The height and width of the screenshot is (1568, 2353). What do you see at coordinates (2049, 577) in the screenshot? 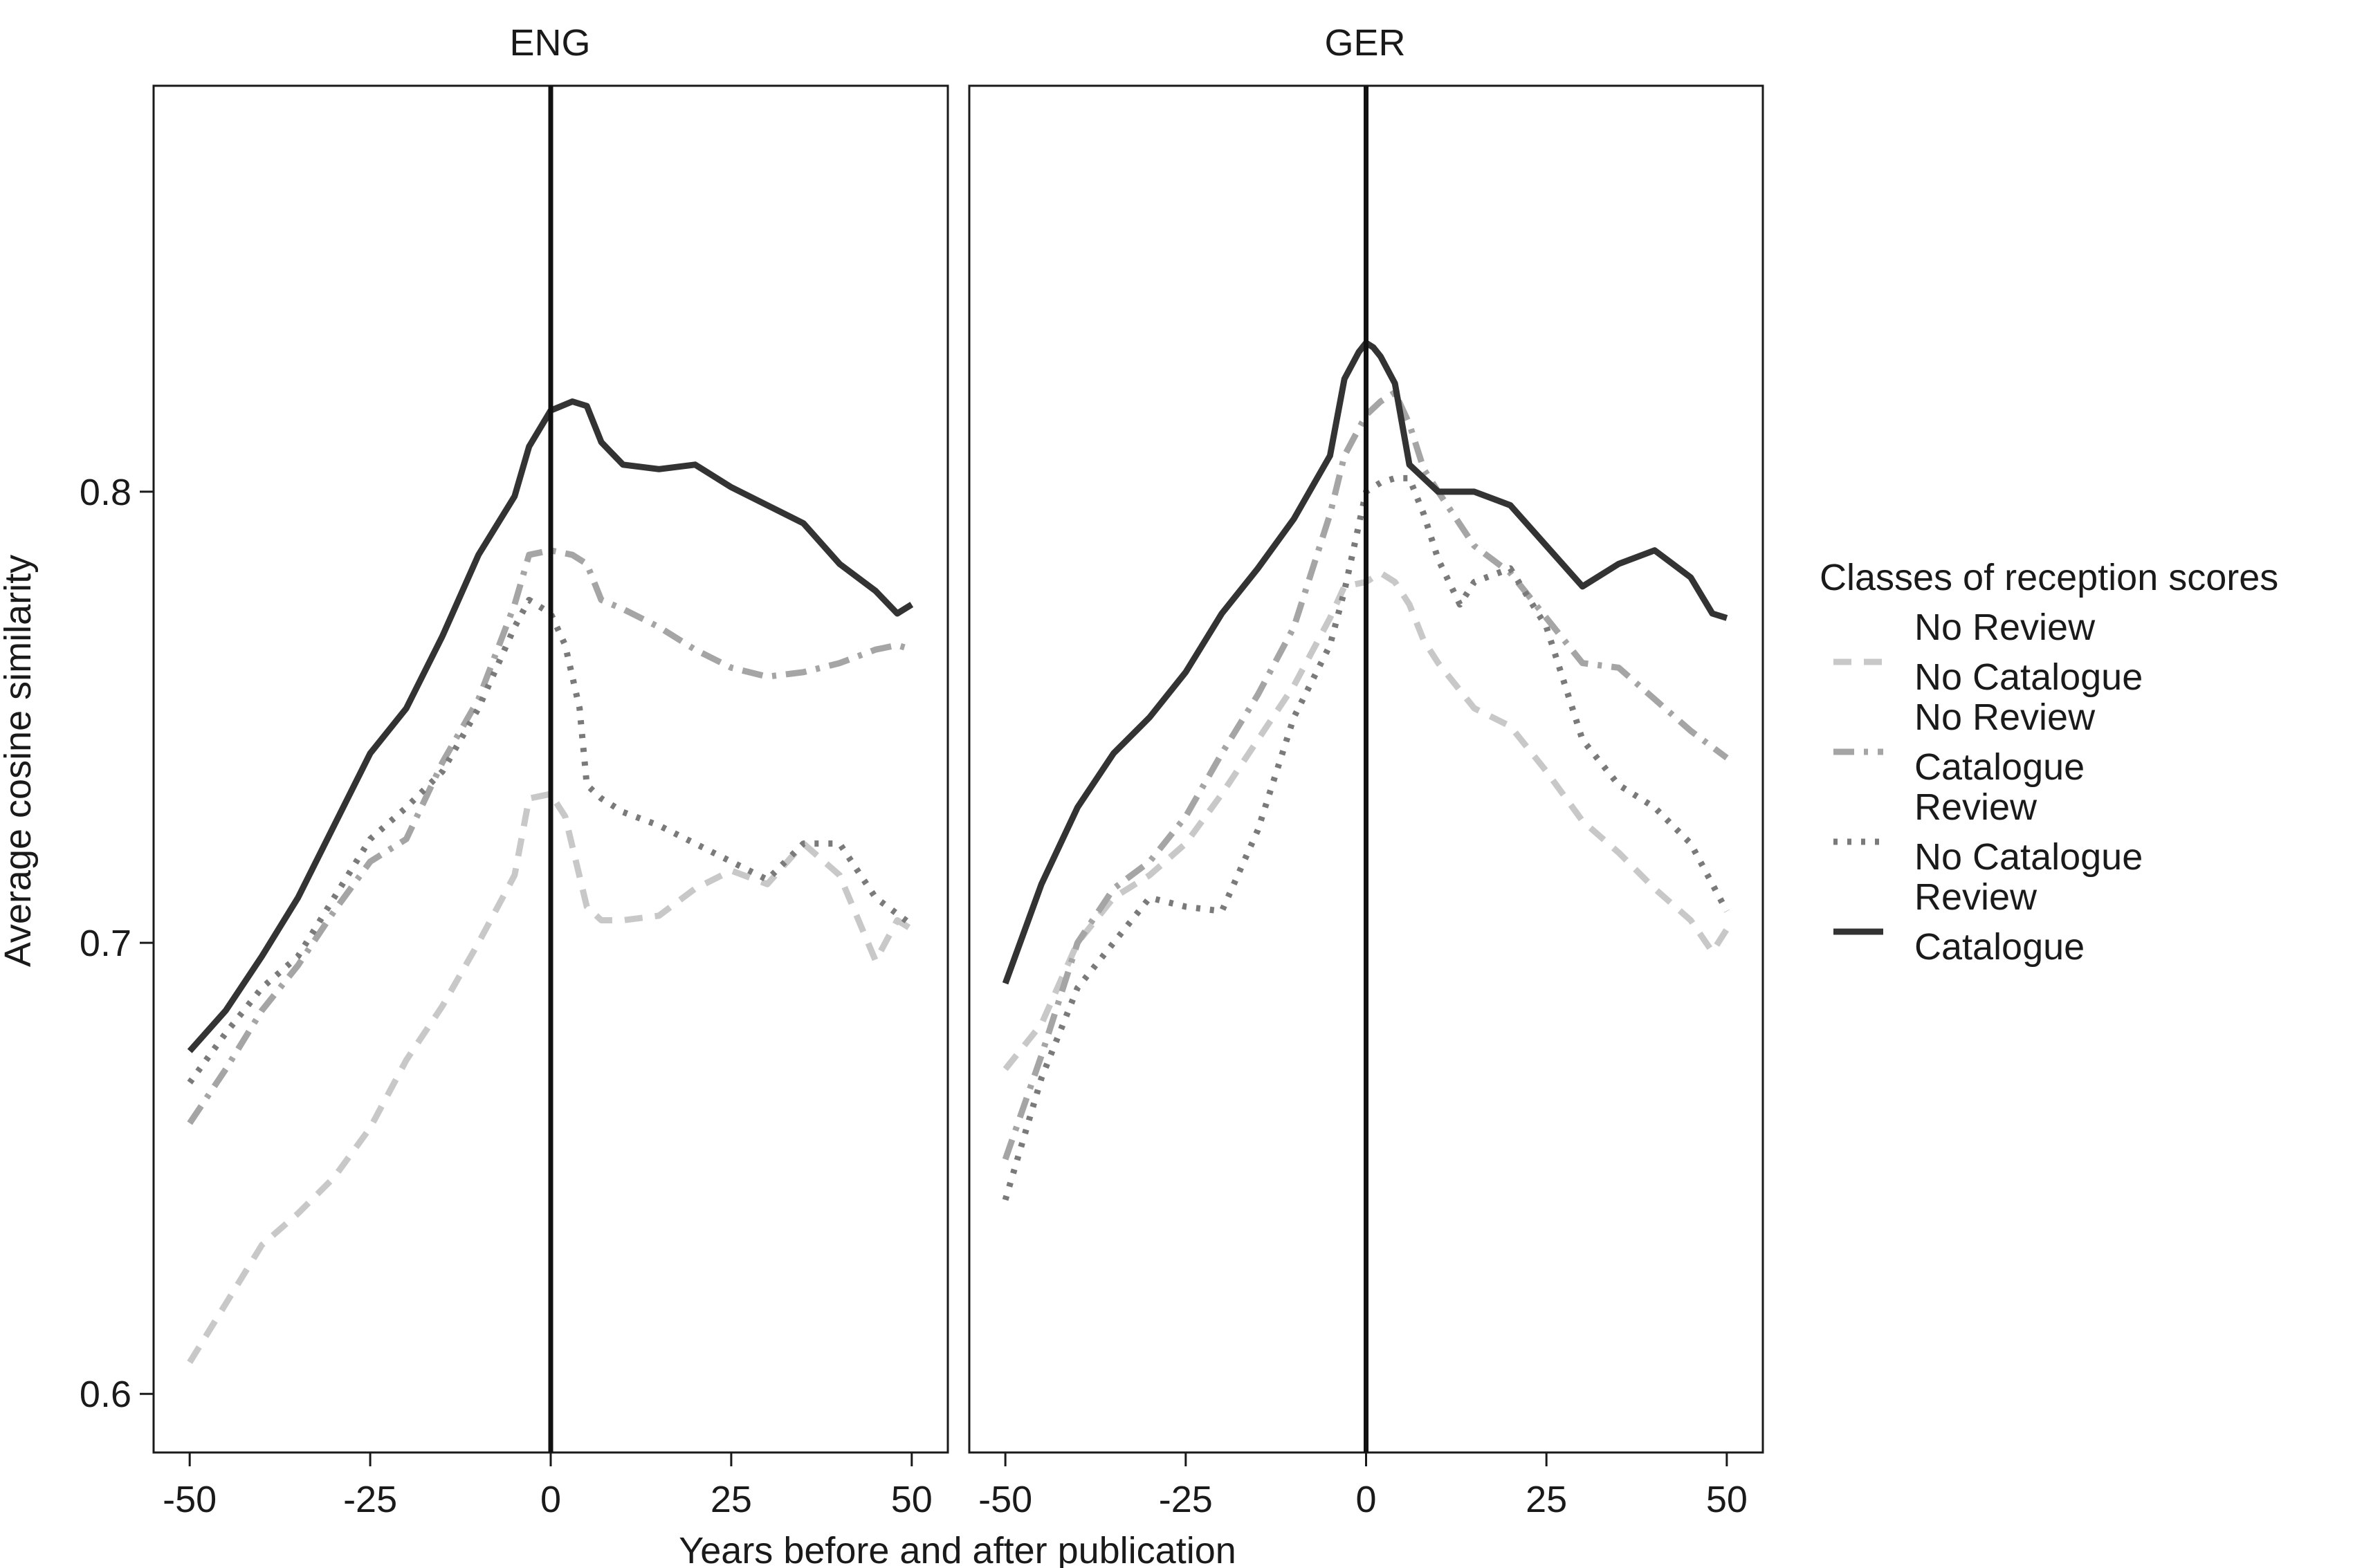
I see `legend-title: Classes of reception scores` at bounding box center [2049, 577].